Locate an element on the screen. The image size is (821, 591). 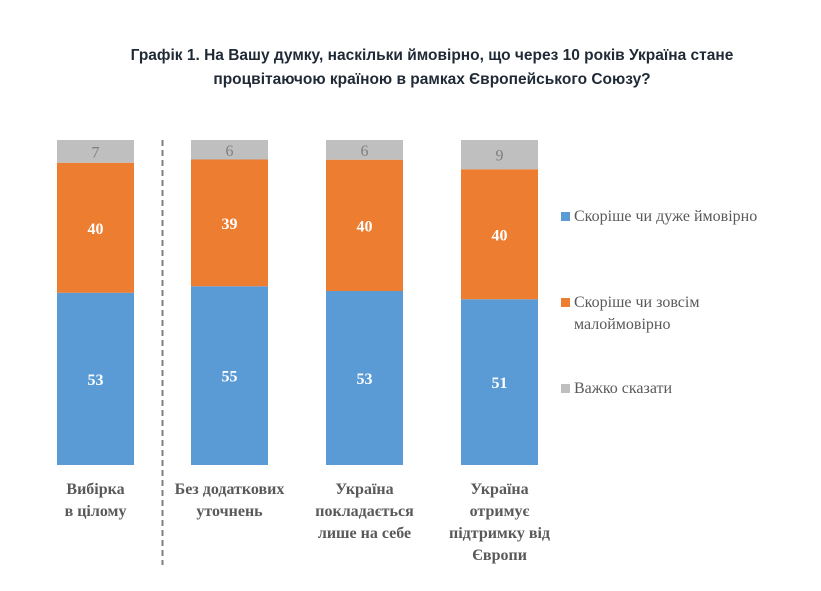
category-label: в цілому is located at coordinates (96, 511).